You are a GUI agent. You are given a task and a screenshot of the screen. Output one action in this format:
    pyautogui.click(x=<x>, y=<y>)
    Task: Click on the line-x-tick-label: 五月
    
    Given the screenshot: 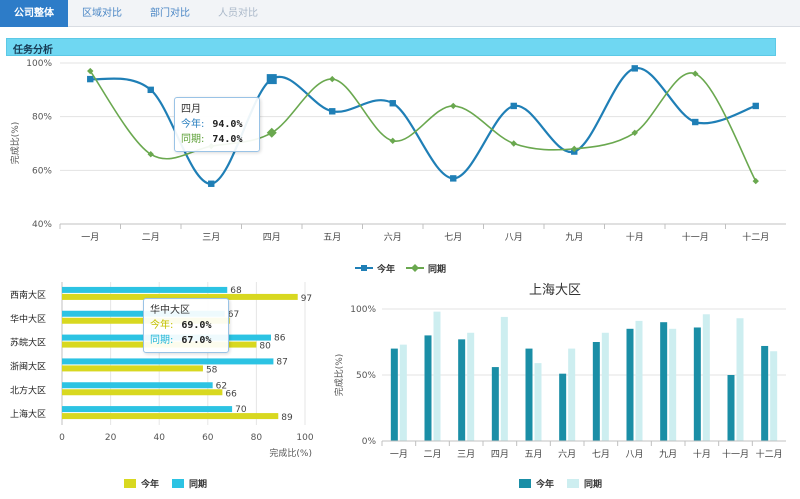 What is the action you would take?
    pyautogui.click(x=332, y=237)
    